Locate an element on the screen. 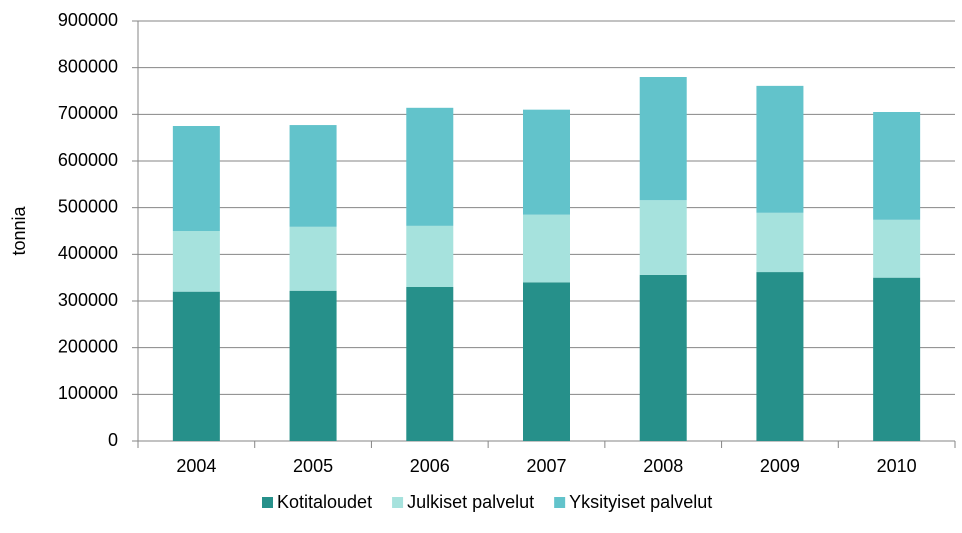 The height and width of the screenshot is (533, 962). legend-label: Julkiset palvelut is located at coordinates (470, 502).